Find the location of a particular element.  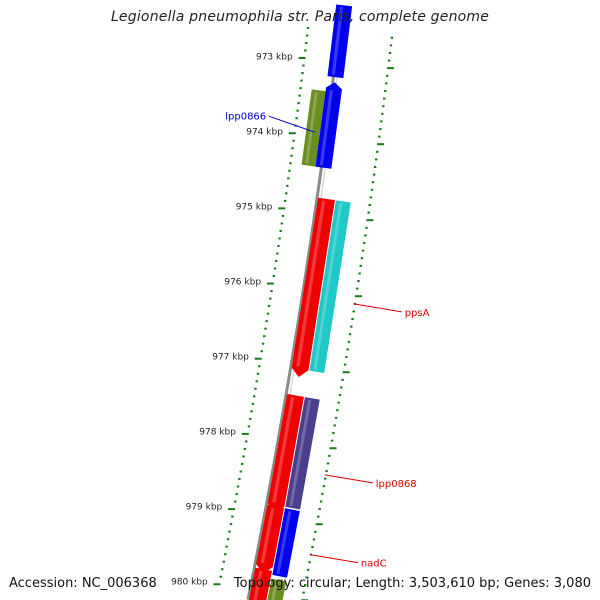

kbp-label: 974 kbp is located at coordinates (264, 132).